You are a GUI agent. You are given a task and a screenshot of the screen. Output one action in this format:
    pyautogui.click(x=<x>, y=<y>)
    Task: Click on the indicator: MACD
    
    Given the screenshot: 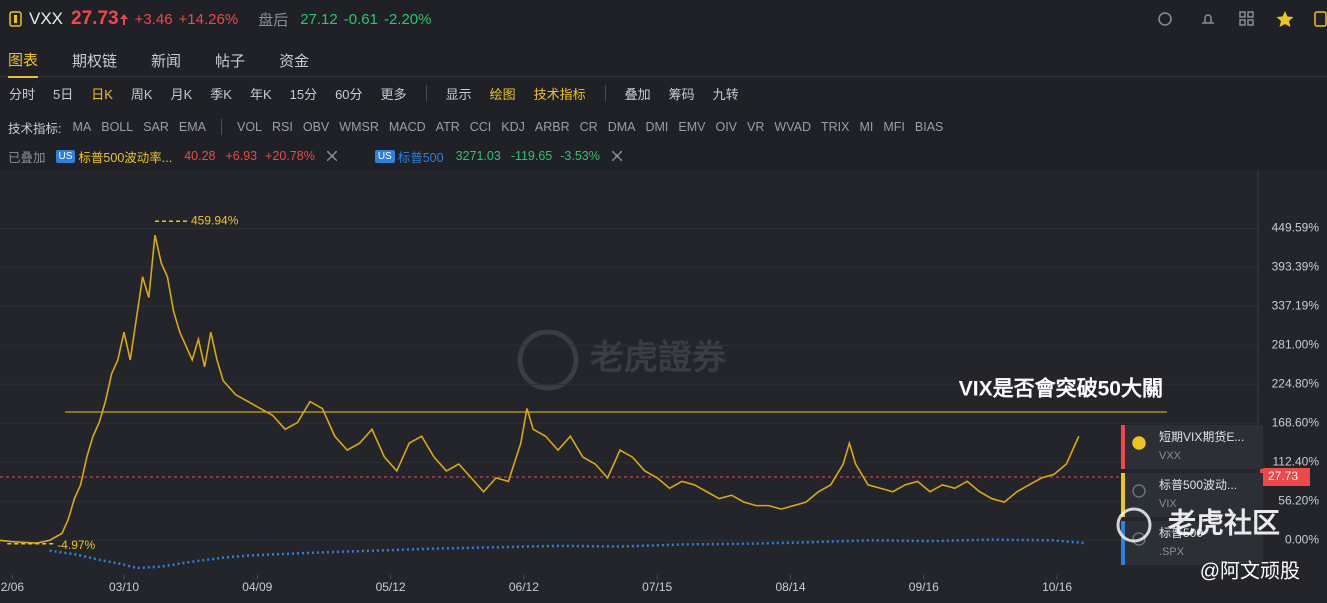 What is the action you would take?
    pyautogui.click(x=407, y=127)
    